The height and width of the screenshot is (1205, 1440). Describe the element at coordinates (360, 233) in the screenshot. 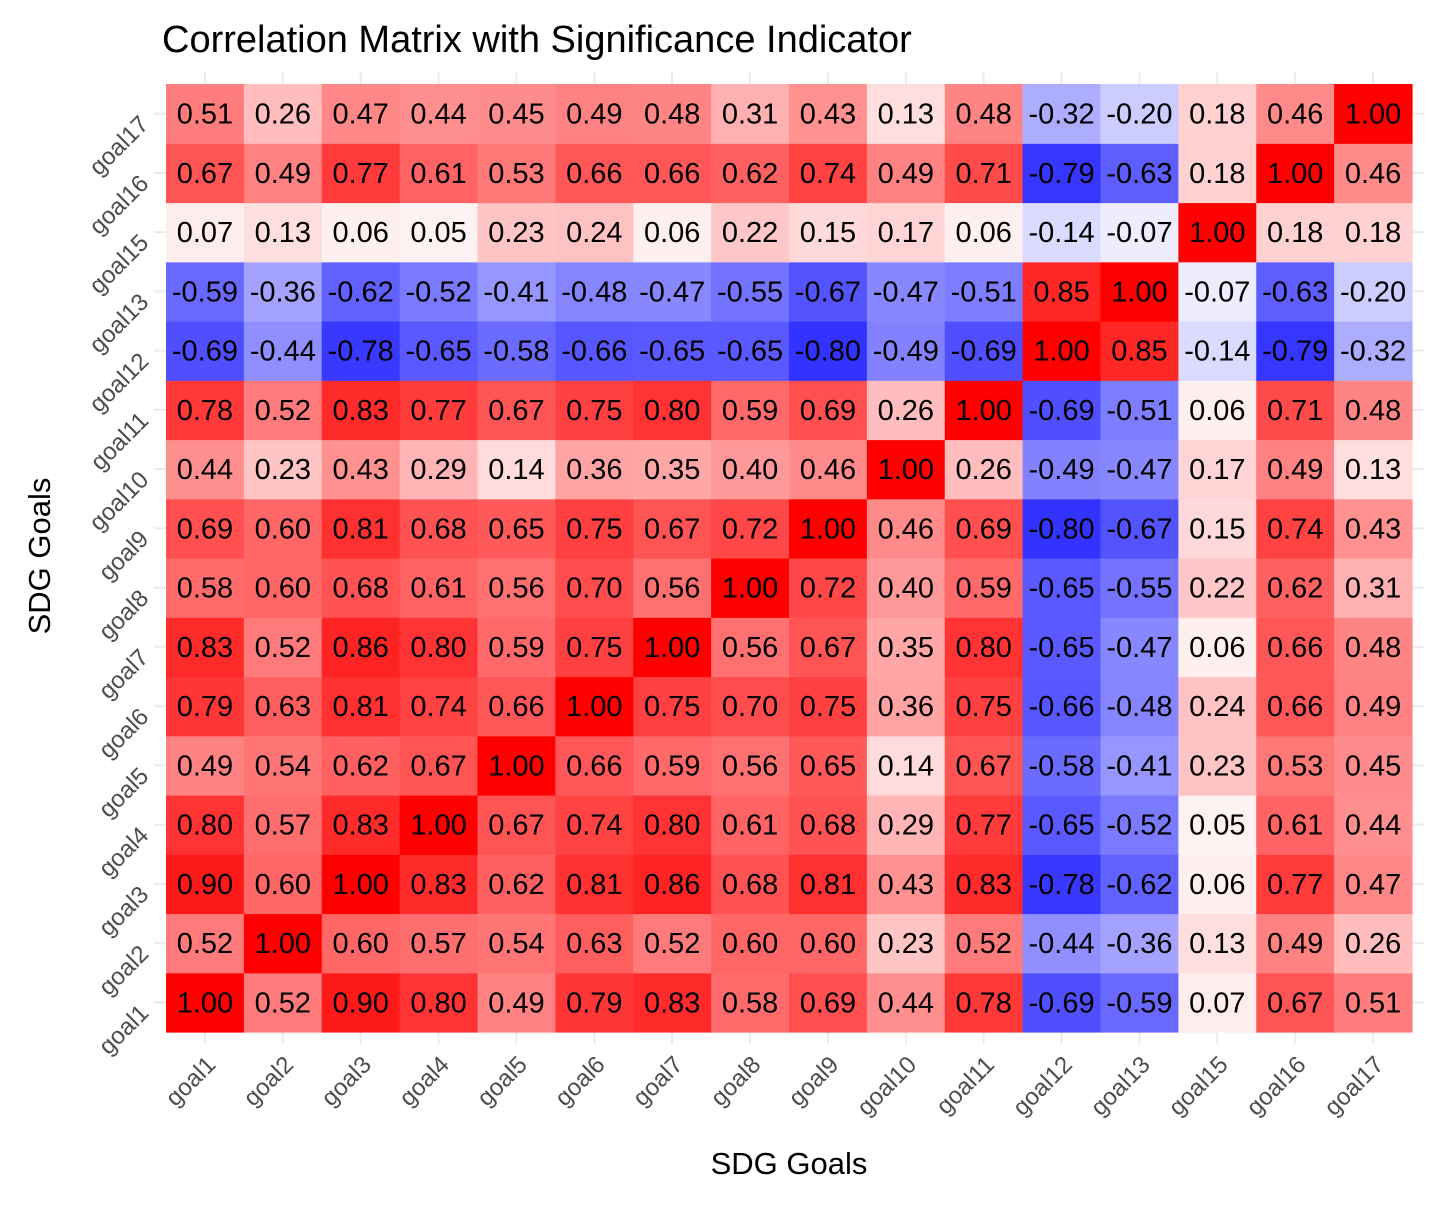

I see `cell-value-label: 0.06` at that location.